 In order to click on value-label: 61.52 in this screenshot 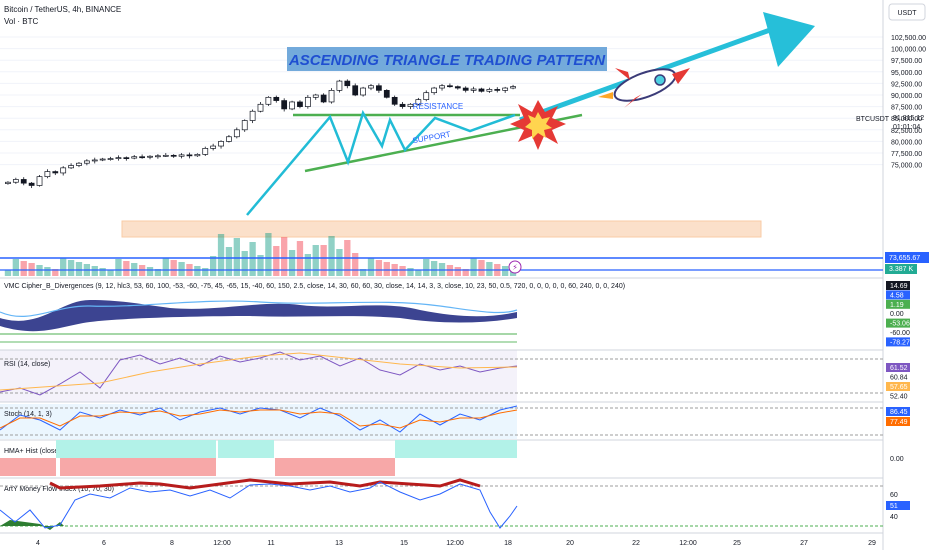, I will do `click(899, 368)`.